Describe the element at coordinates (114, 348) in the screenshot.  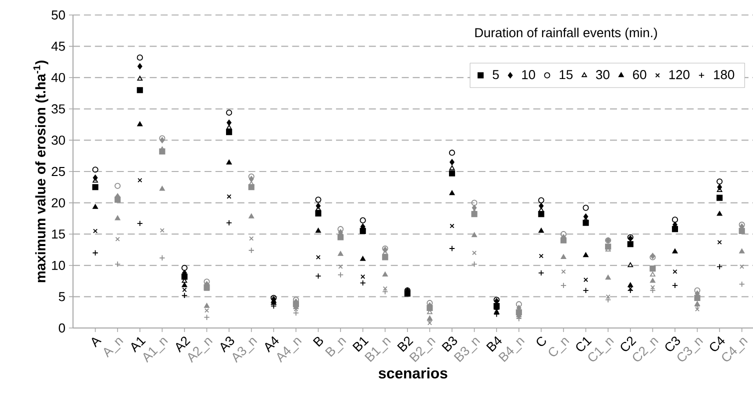
I see `x-tick-label: A_n` at that location.